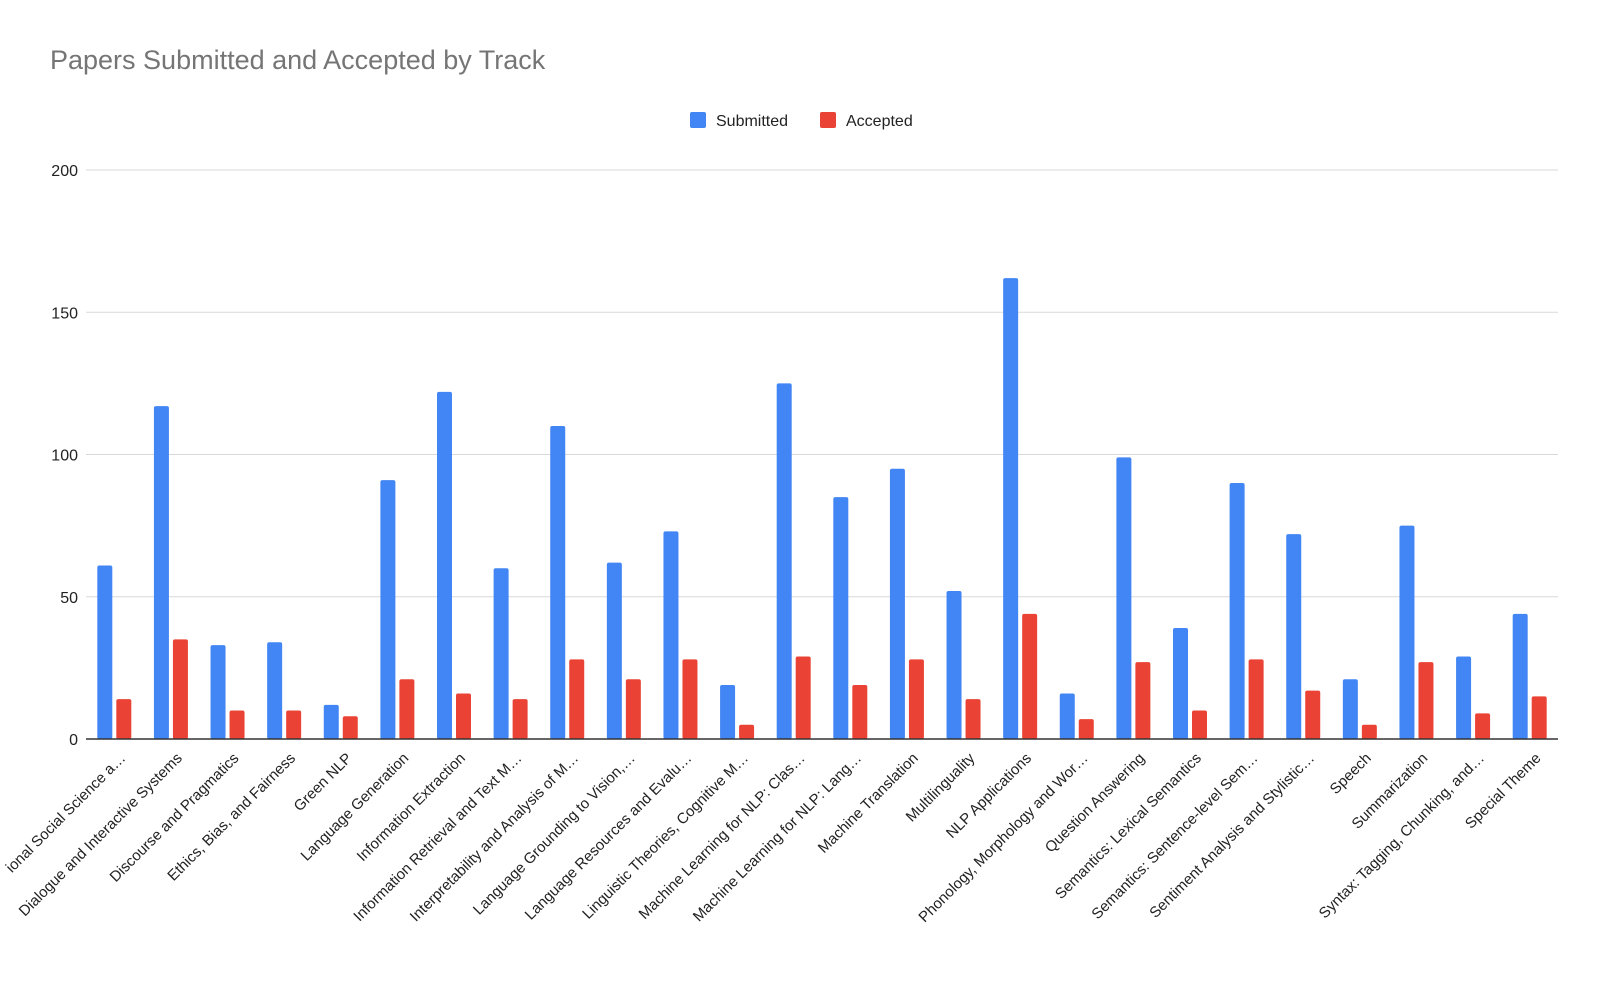 The height and width of the screenshot is (995, 1600). I want to click on y-tick-label: 50, so click(69, 598).